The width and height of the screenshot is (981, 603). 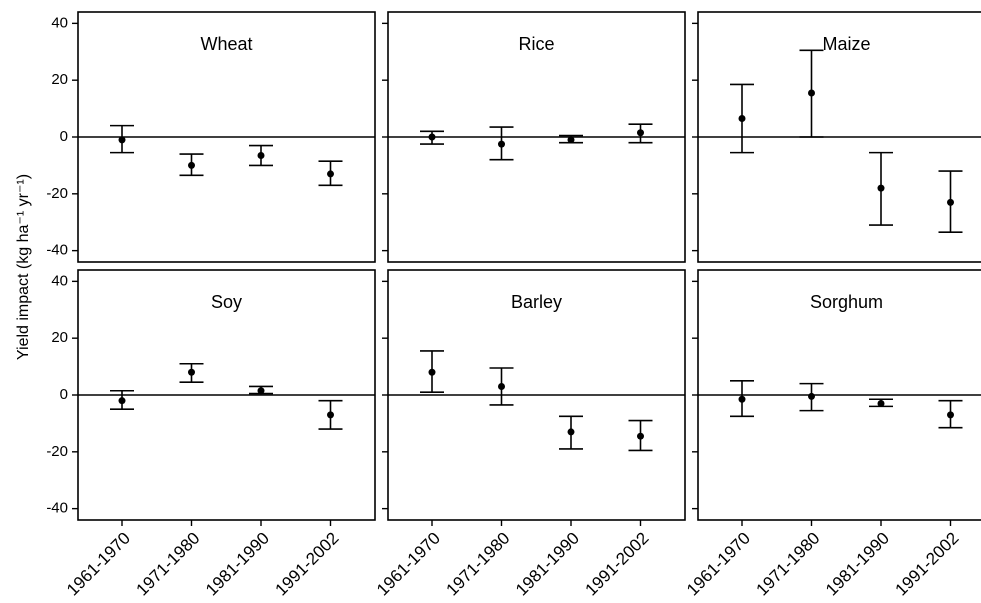 I want to click on y-axis-label: Yield impact (kg ha⁻¹ yr⁻¹), so click(x=23, y=267).